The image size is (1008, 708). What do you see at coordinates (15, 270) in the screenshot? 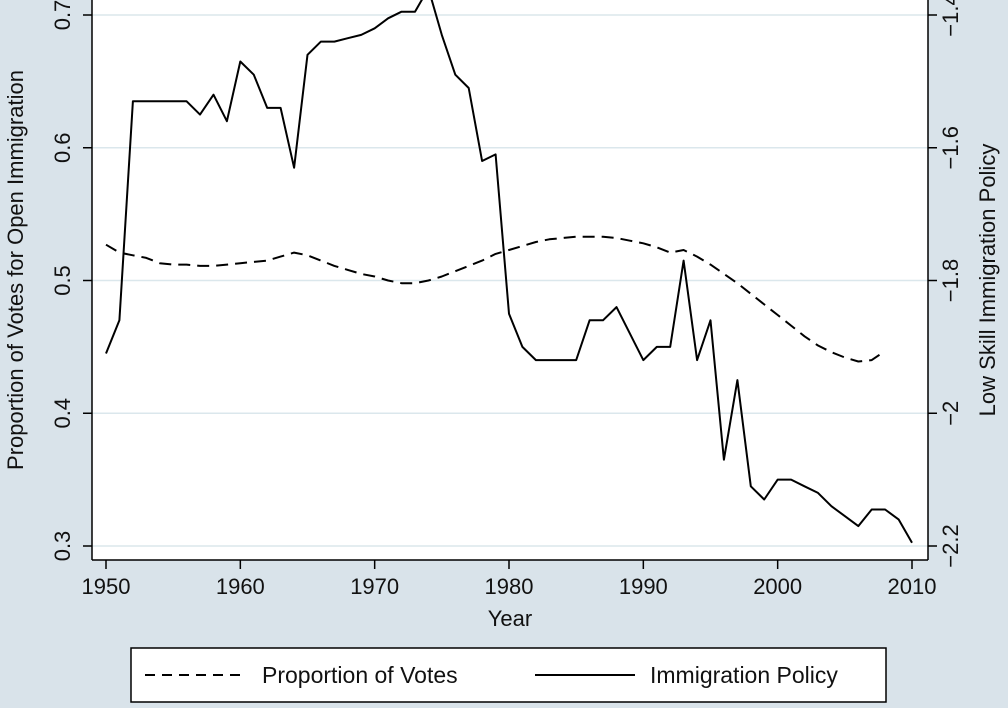
I see `y-left-axis-title: Proportion of Votes for Open Immigration` at bounding box center [15, 270].